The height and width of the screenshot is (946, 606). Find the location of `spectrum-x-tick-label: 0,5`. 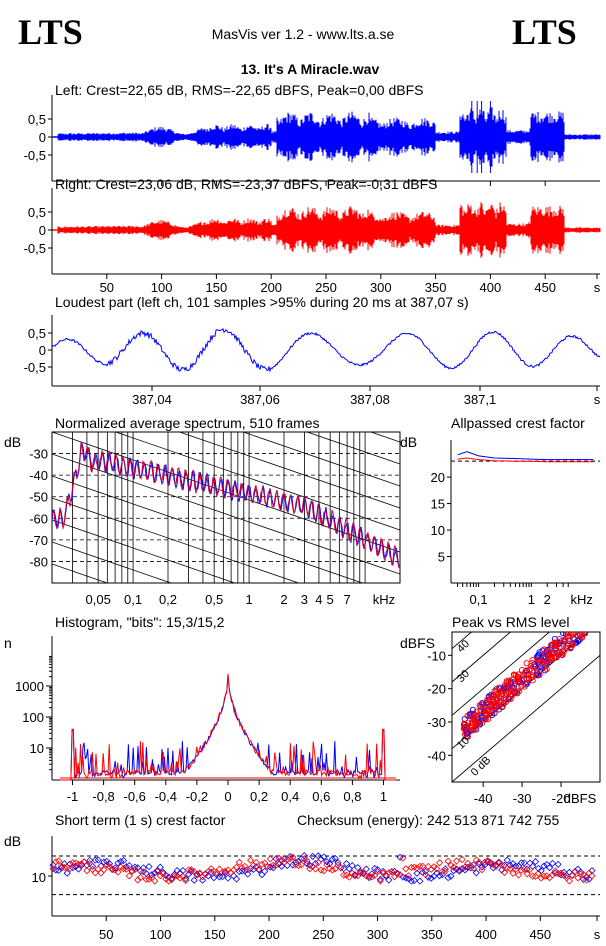

spectrum-x-tick-label: 0,5 is located at coordinates (214, 599).